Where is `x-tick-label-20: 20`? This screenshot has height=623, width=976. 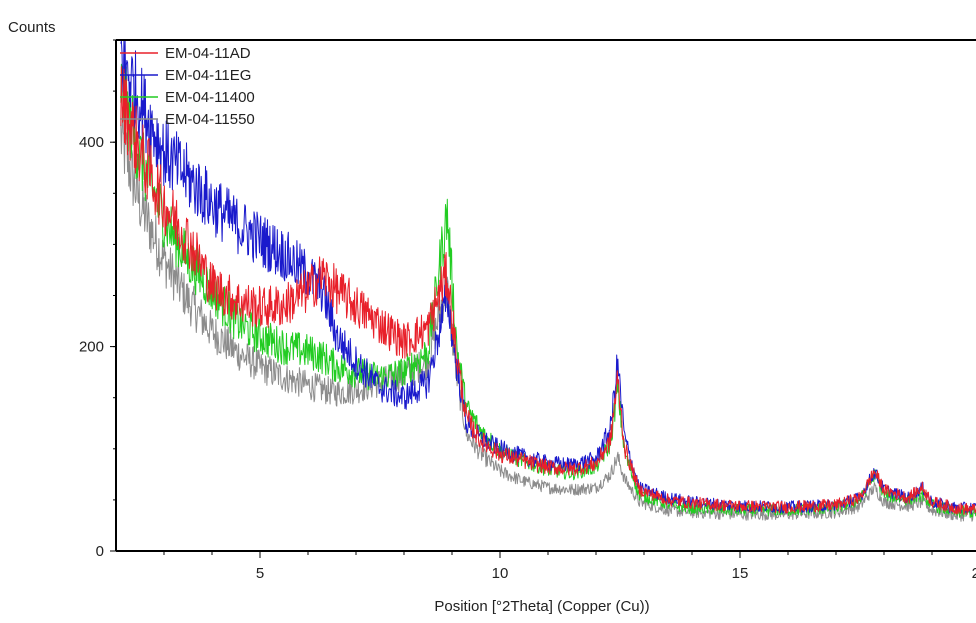 x-tick-label-20: 20 is located at coordinates (974, 573).